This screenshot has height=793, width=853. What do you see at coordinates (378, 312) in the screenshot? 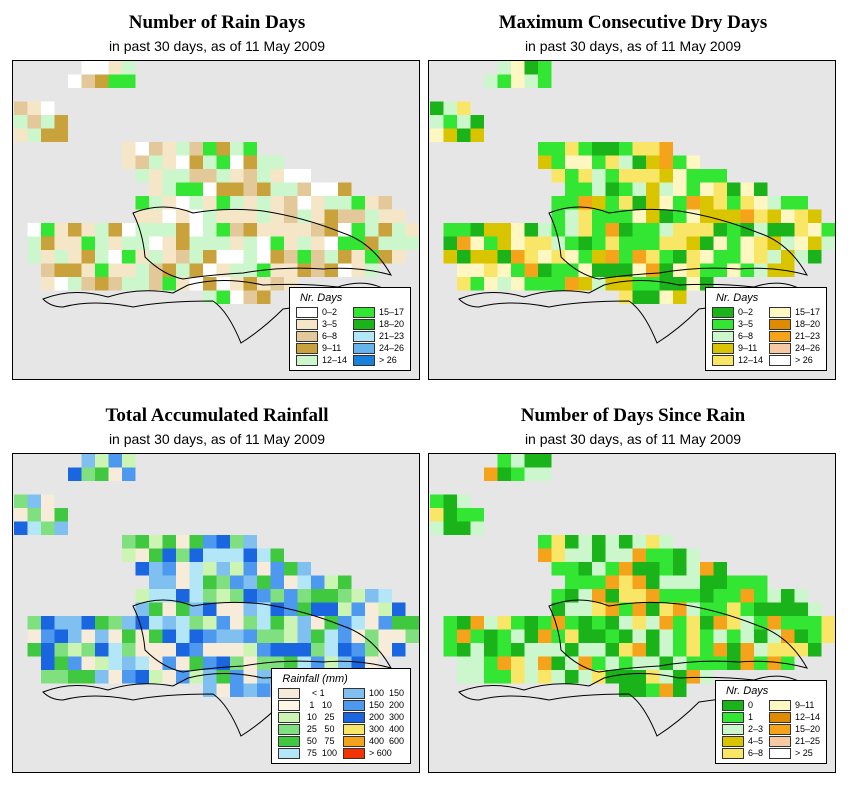
I see `legend-entry: 15–17` at bounding box center [378, 312].